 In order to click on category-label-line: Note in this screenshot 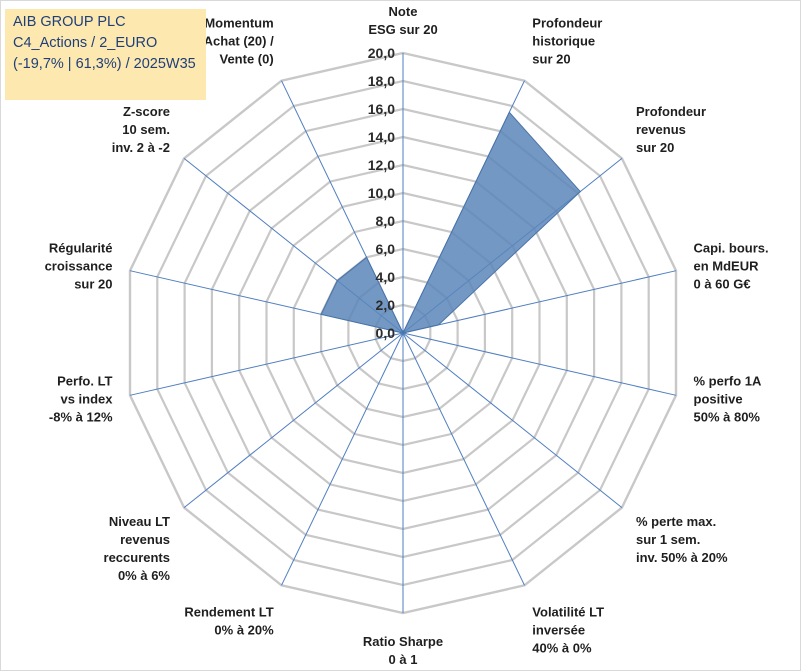, I will do `click(403, 11)`.